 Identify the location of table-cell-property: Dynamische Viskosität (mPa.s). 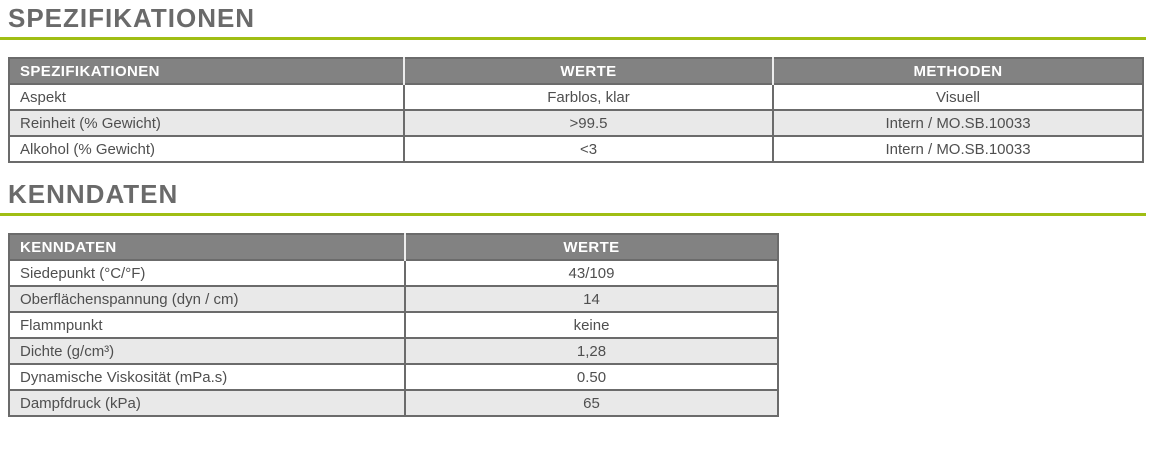
(207, 377).